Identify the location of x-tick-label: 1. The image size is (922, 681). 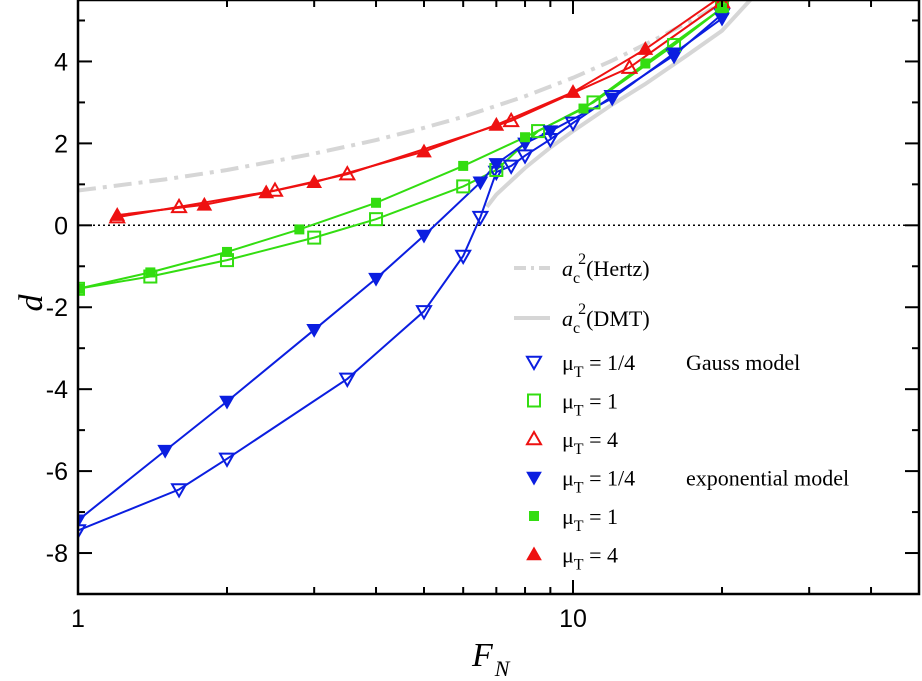
(78, 619).